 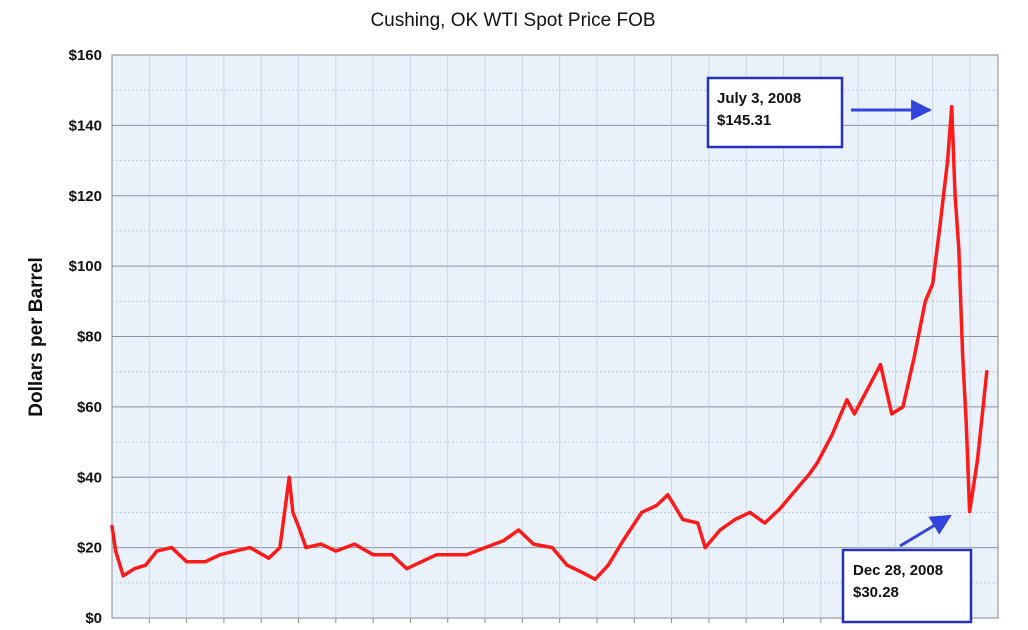 What do you see at coordinates (759, 98) in the screenshot?
I see `annotation-peak-date: July 3, 2008` at bounding box center [759, 98].